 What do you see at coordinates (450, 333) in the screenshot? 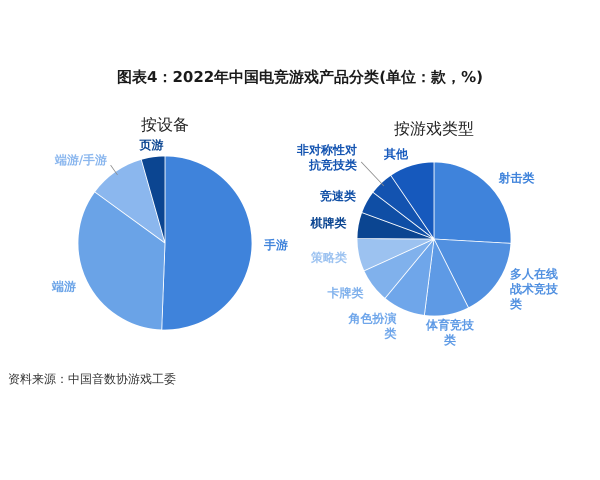
I see `slice-label: 体育竞技类` at bounding box center [450, 333].